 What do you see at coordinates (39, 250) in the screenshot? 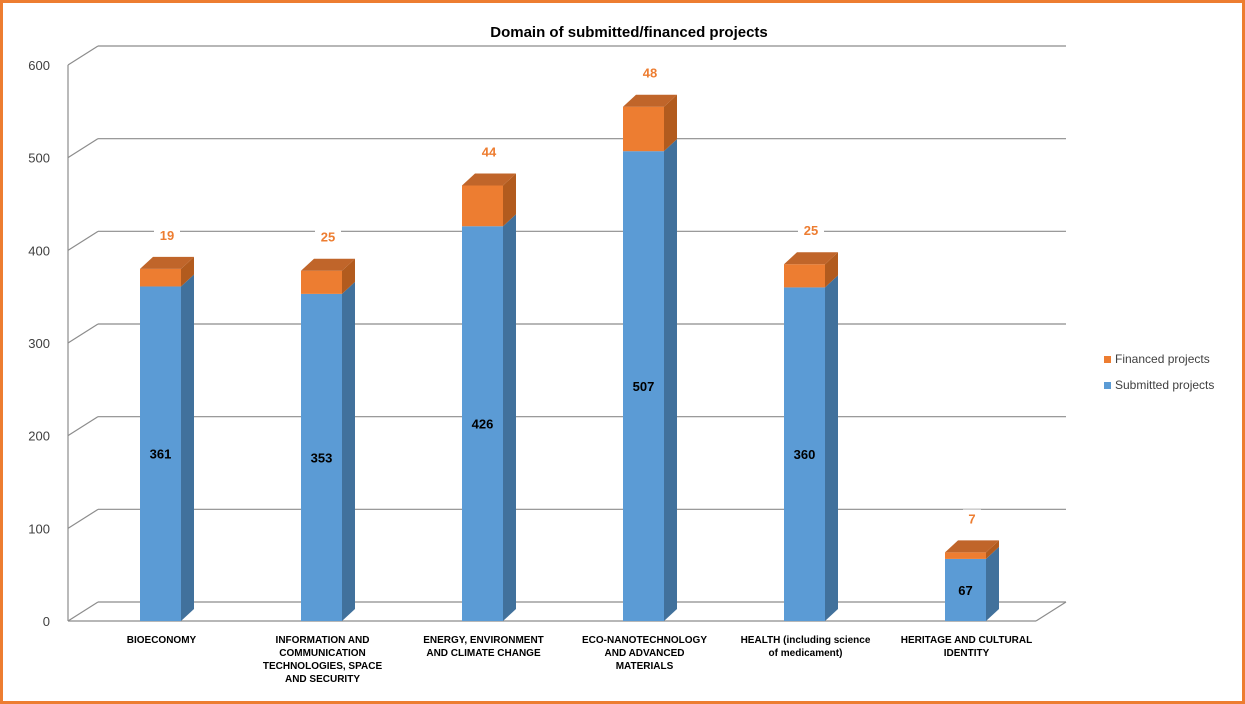
I see `y-tick-label: 400` at bounding box center [39, 250].